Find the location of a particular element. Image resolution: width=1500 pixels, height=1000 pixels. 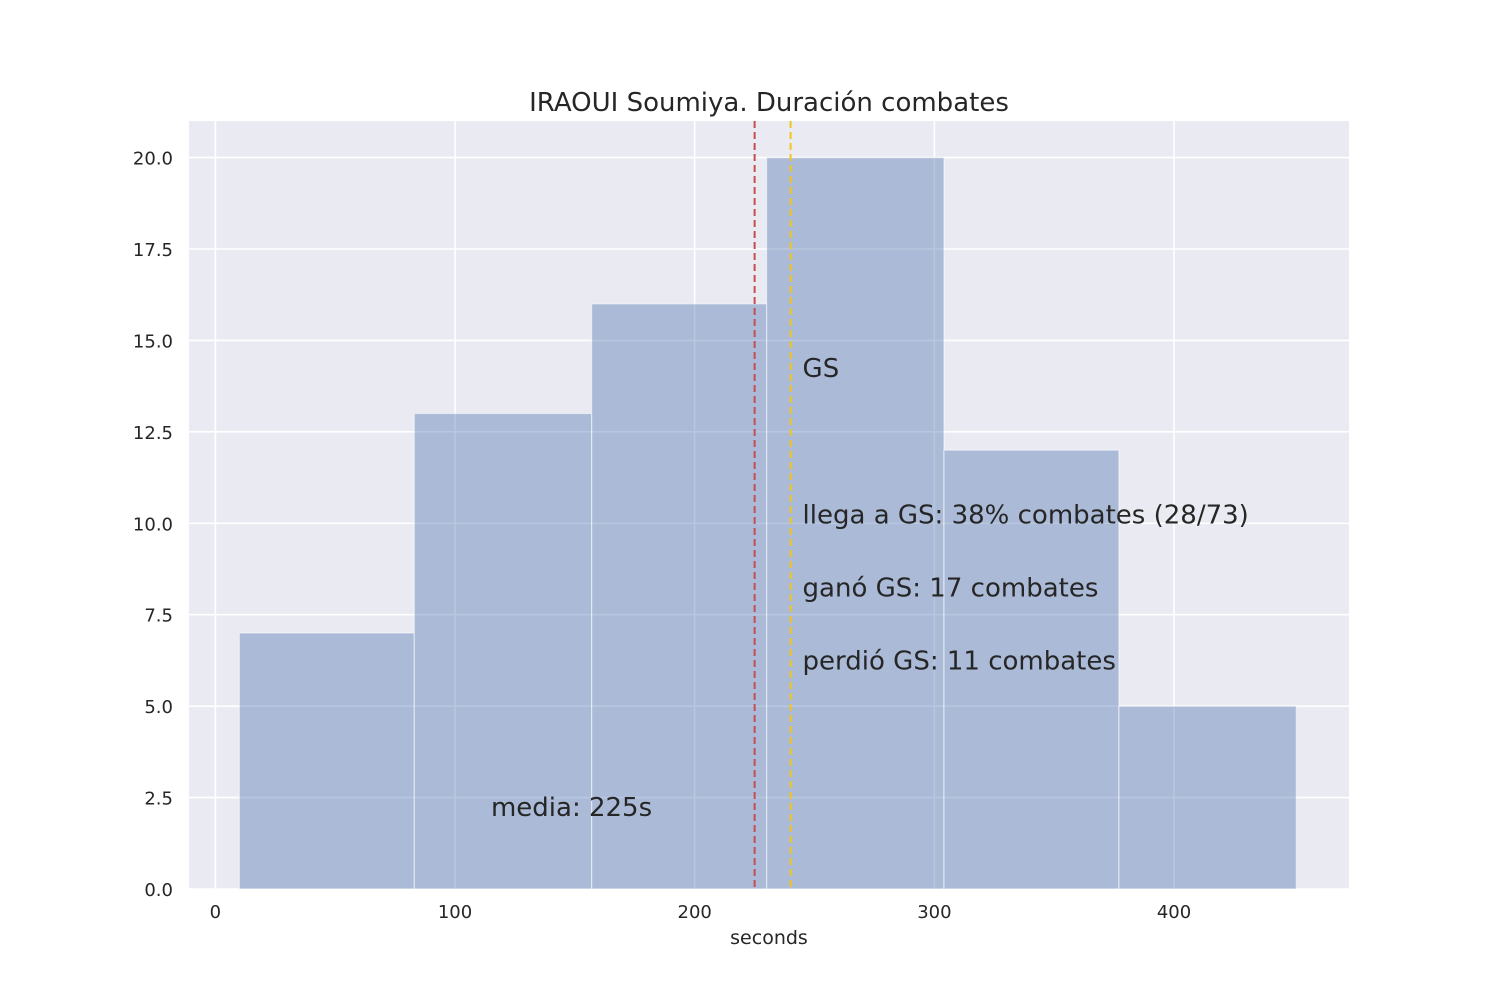

annotation-text: ganó GS: 17 combates is located at coordinates (951, 588).